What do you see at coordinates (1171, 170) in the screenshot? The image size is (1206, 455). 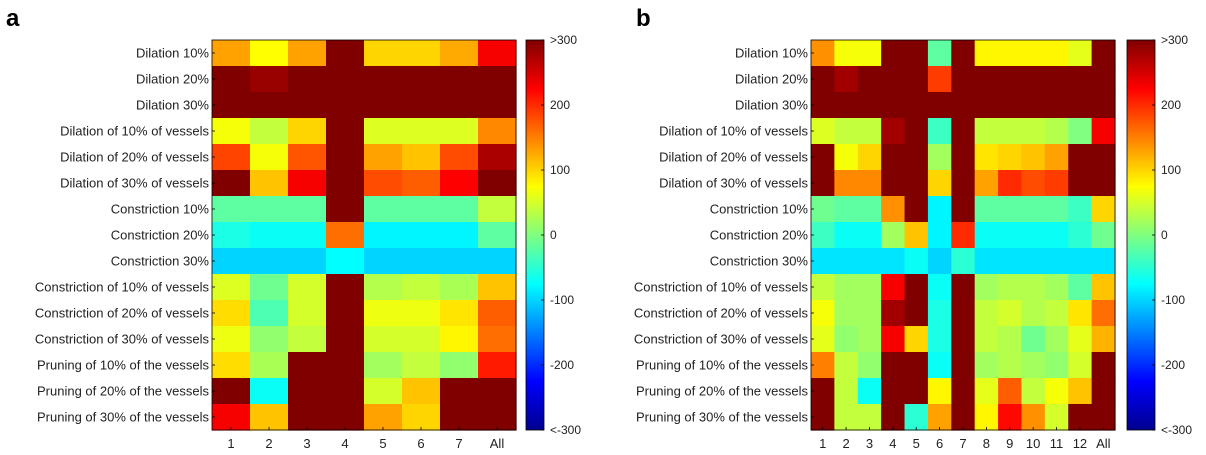 I see `colorbar-tick-label: 100` at bounding box center [1171, 170].